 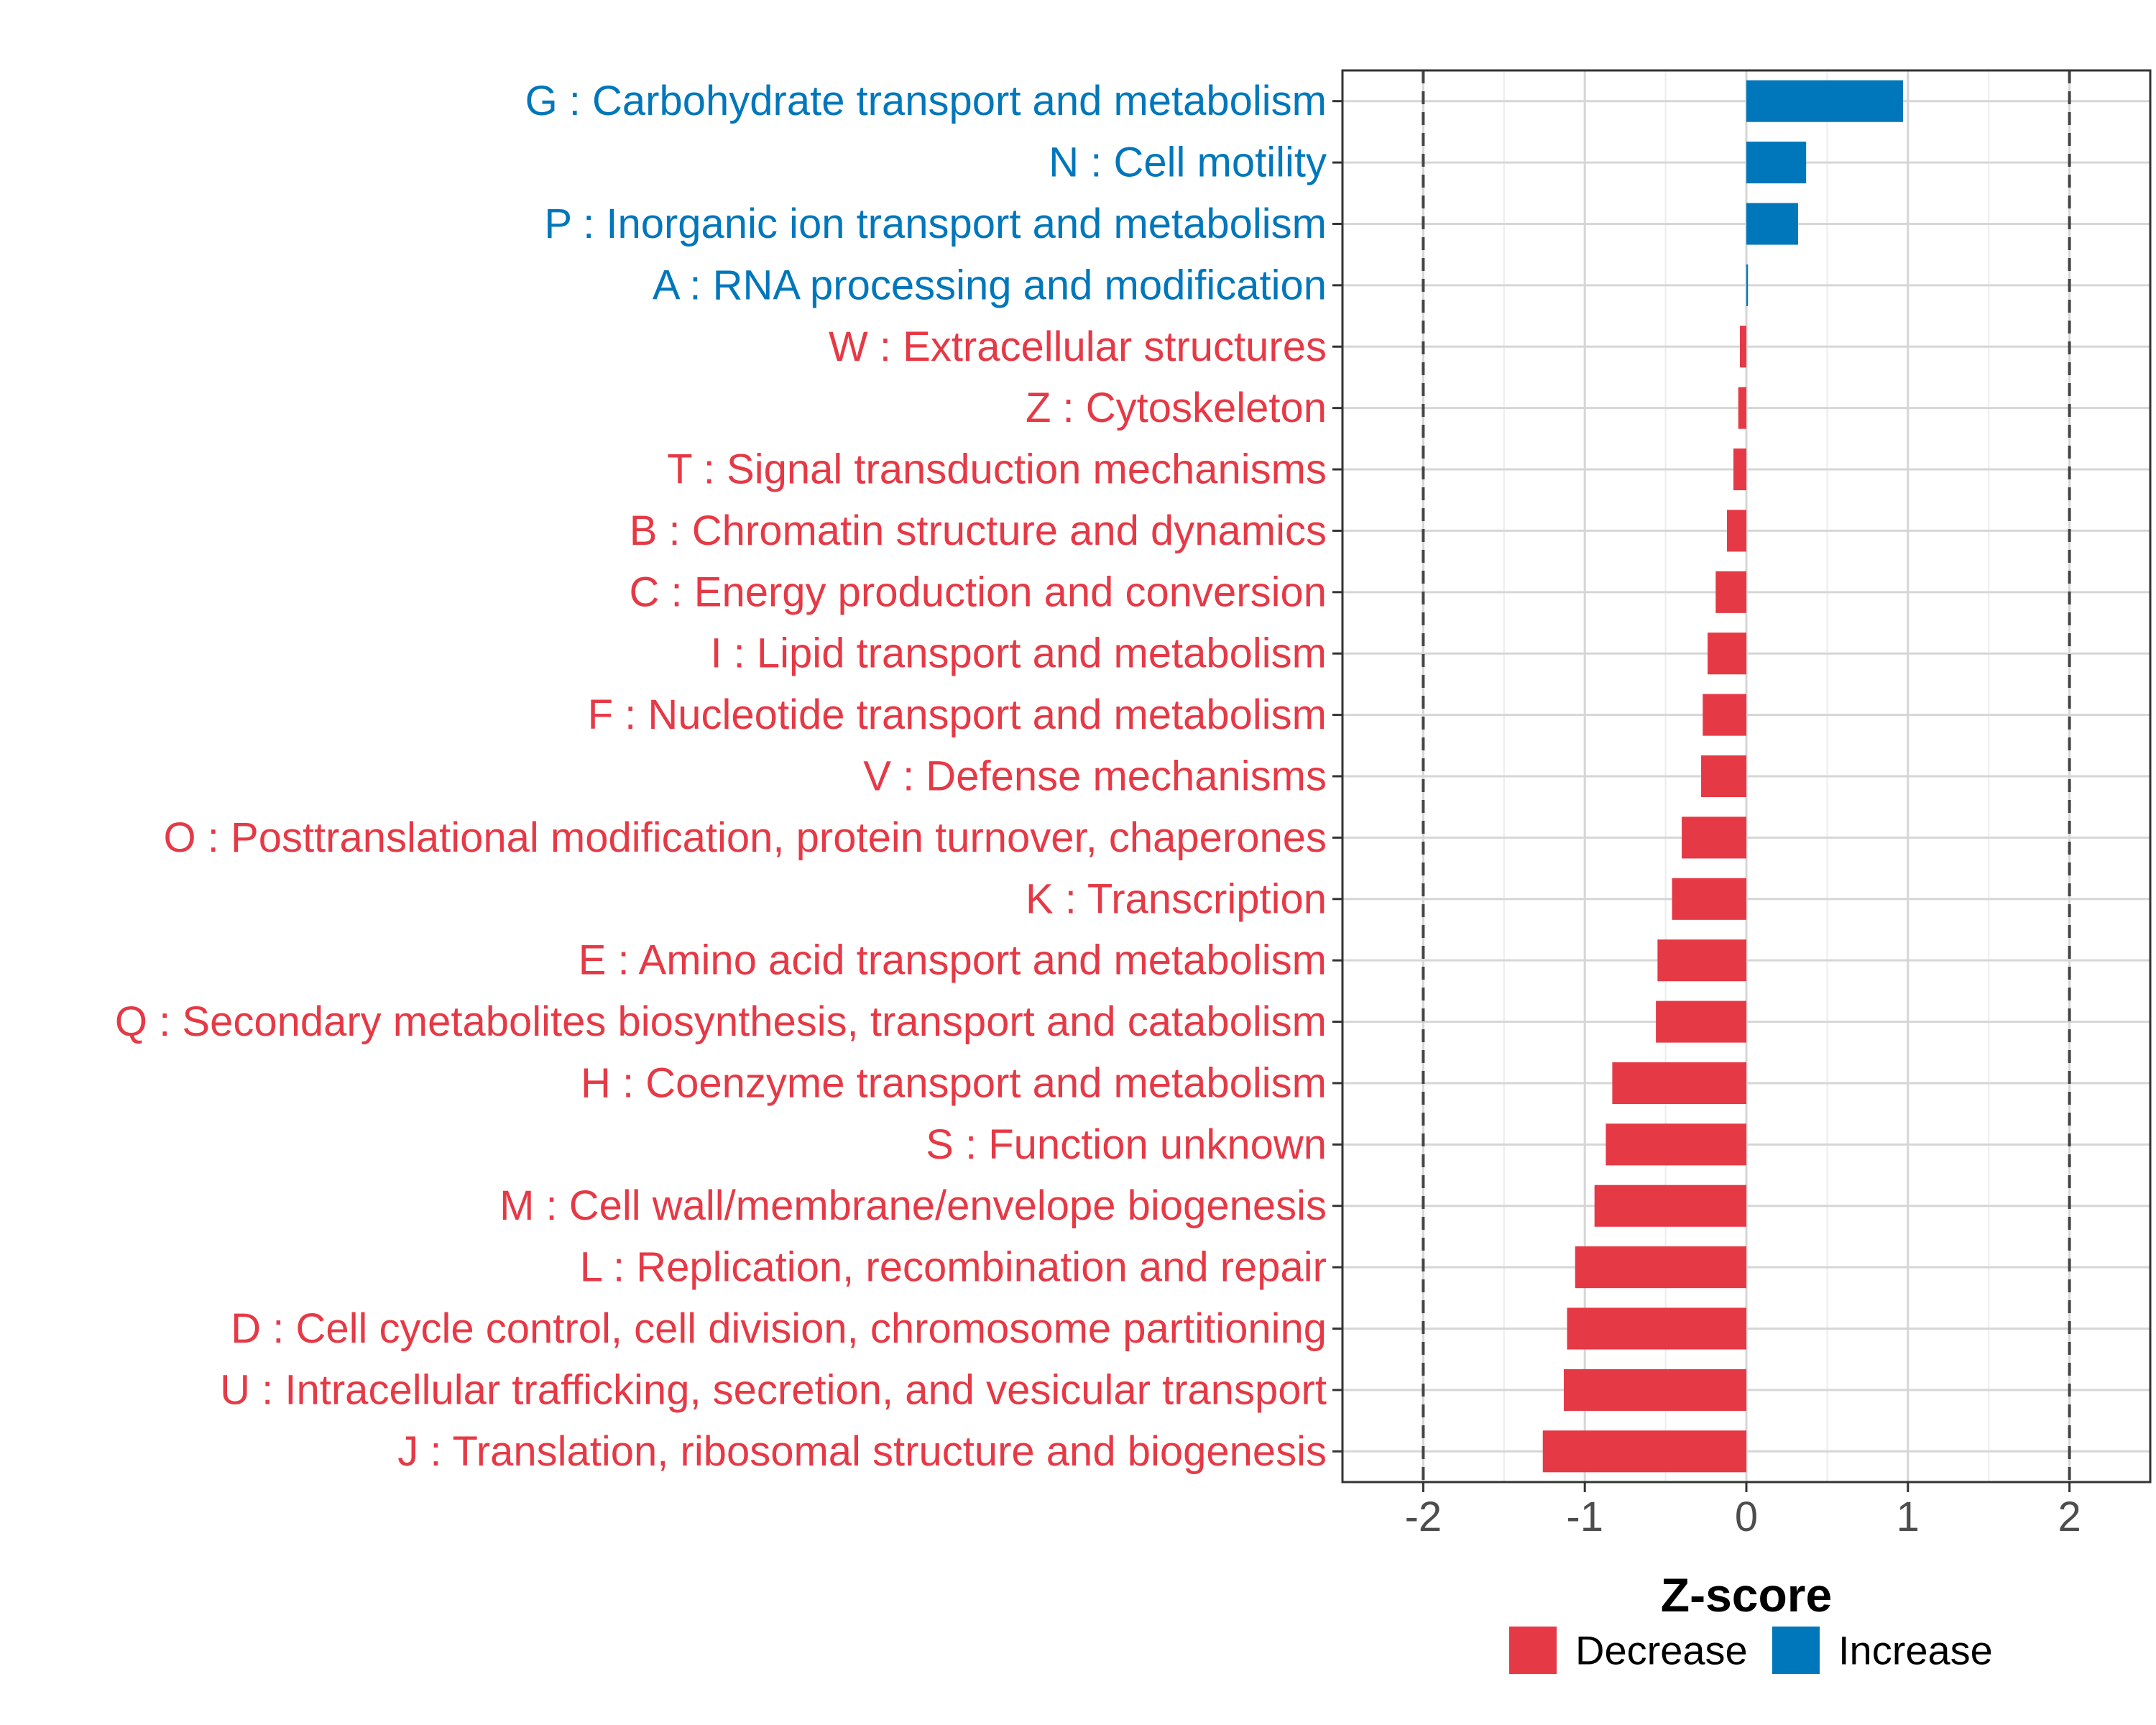 What do you see at coordinates (1746, 1595) in the screenshot?
I see `x-axis-title: Z-score` at bounding box center [1746, 1595].